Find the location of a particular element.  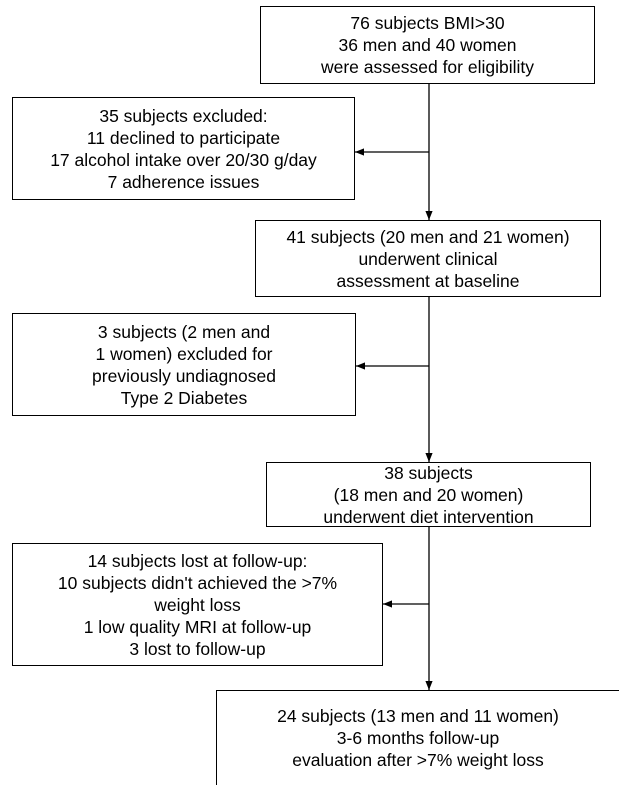

box-text-line: 14 subjects lost at follow-up: is located at coordinates (197, 560).